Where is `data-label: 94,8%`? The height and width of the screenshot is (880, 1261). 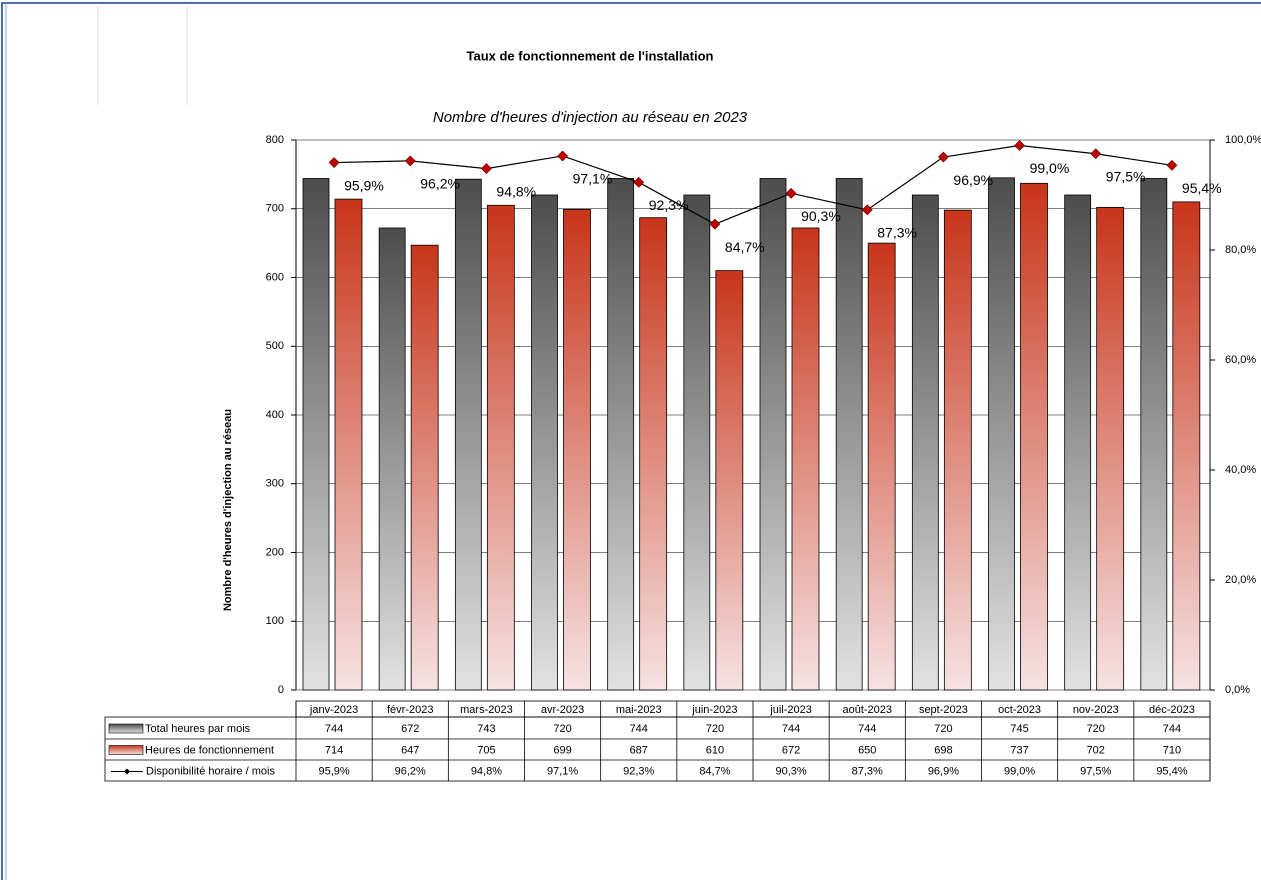 data-label: 94,8% is located at coordinates (516, 191).